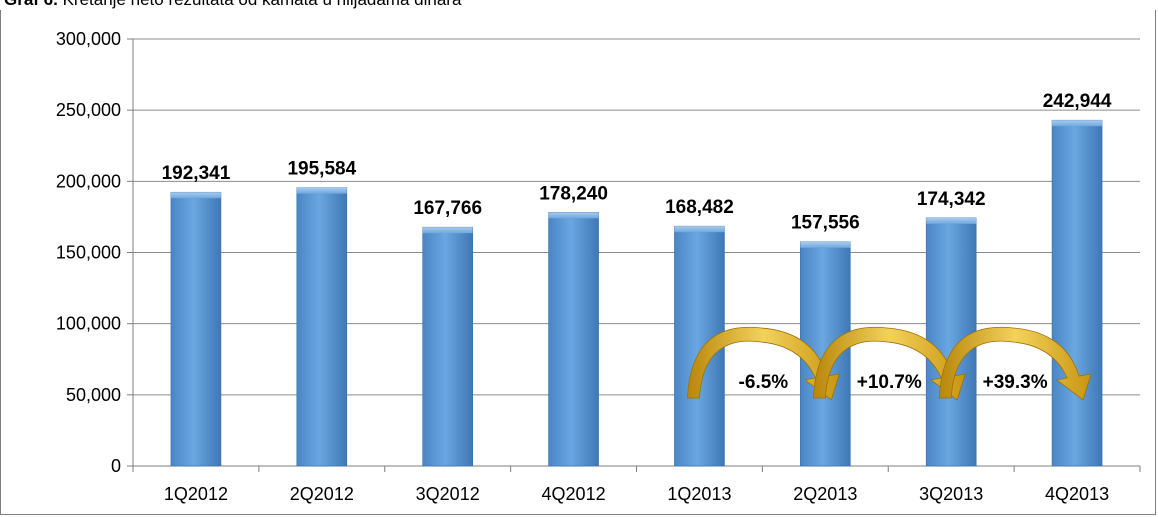  I want to click on bar-3Q2012, so click(447, 346).